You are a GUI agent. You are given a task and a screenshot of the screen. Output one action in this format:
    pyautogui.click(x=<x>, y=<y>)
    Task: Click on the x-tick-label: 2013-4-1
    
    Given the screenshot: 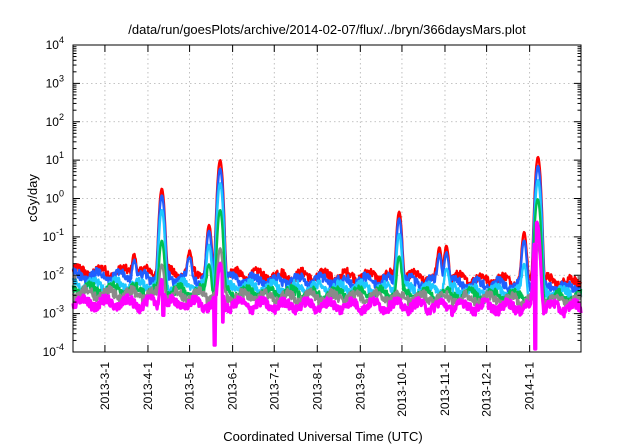 What is the action you would take?
    pyautogui.click(x=148, y=386)
    